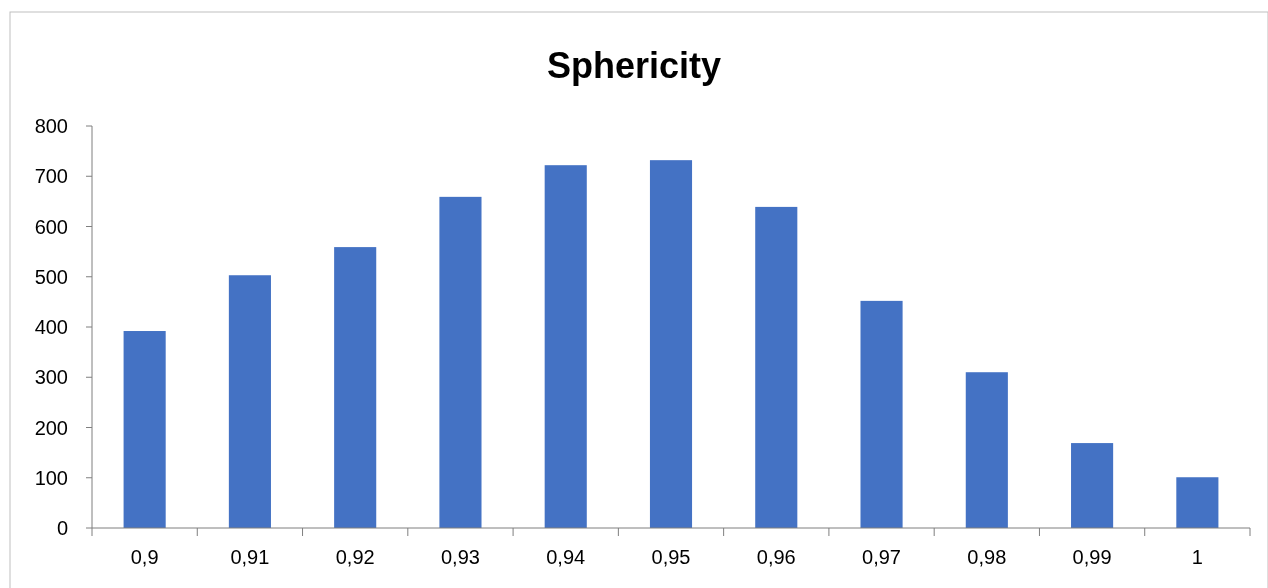 Image resolution: width=1268 pixels, height=588 pixels. Describe the element at coordinates (776, 557) in the screenshot. I see `x-tick-label: 0,96` at that location.